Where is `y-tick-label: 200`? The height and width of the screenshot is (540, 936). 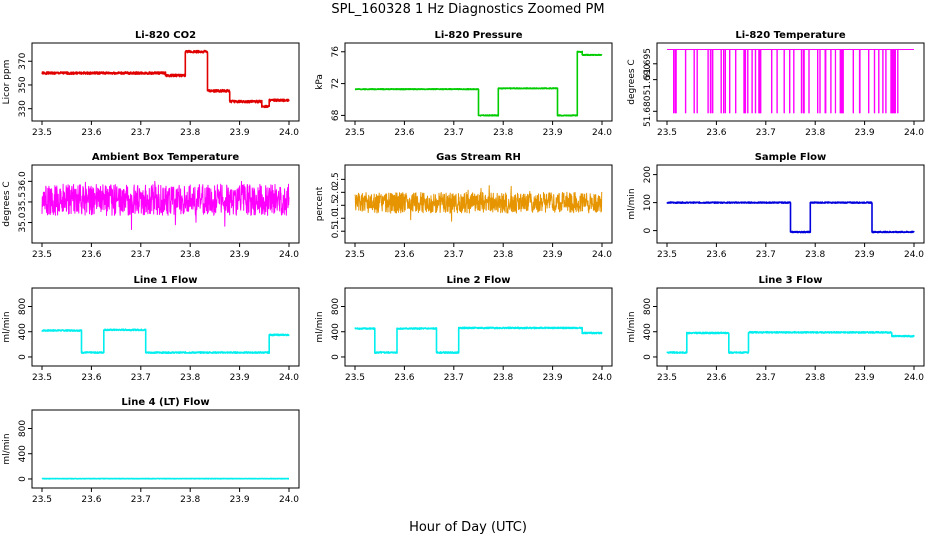
y-tick-label: 200 is located at coordinates (648, 174).